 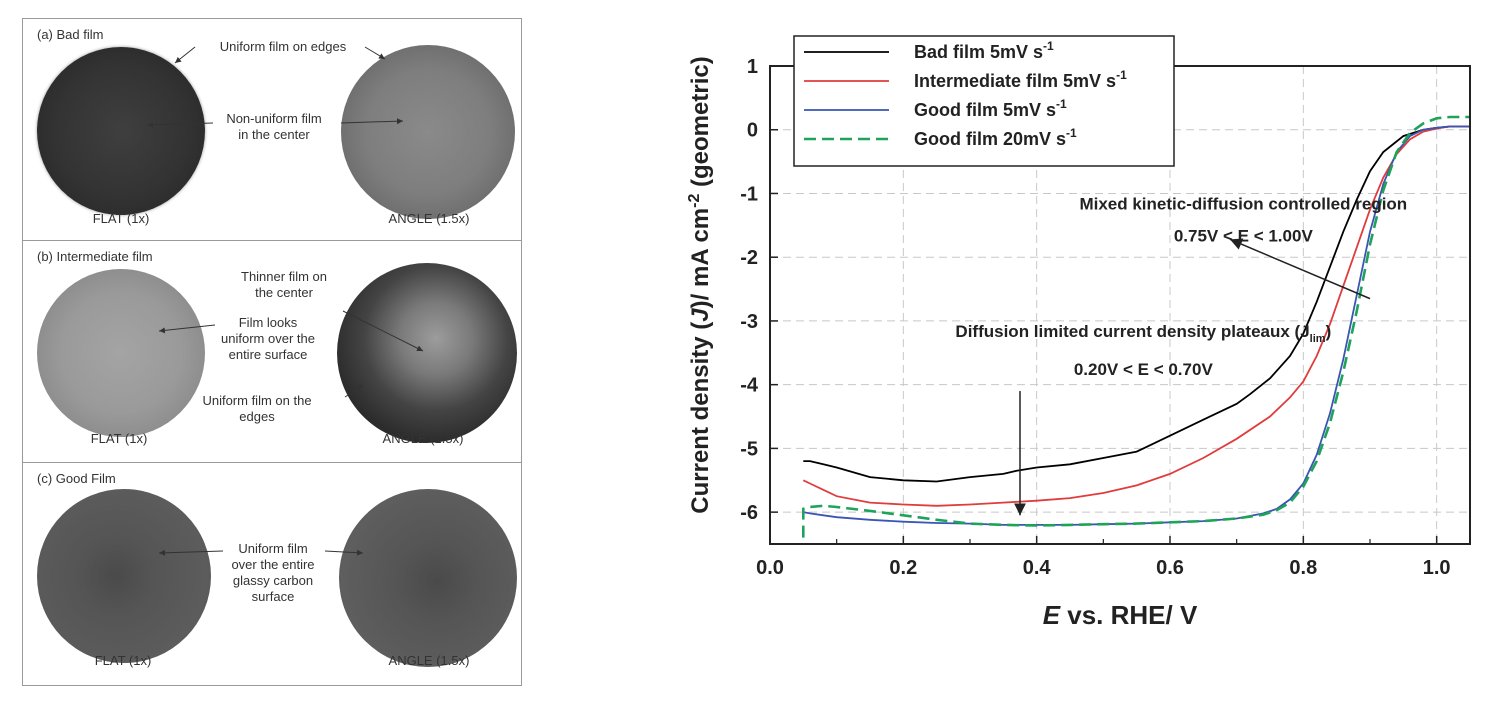 I want to click on note-nonuniform-center: Non-uniform film, so click(x=274, y=118).